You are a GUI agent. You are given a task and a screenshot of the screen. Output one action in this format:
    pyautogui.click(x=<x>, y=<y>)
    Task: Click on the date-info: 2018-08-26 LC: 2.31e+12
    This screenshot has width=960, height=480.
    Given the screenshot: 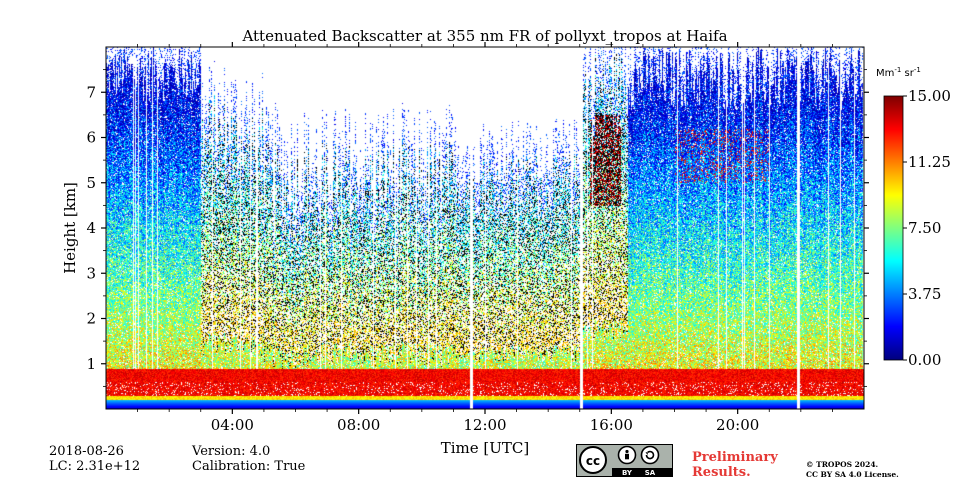 What is the action you would take?
    pyautogui.click(x=94, y=459)
    